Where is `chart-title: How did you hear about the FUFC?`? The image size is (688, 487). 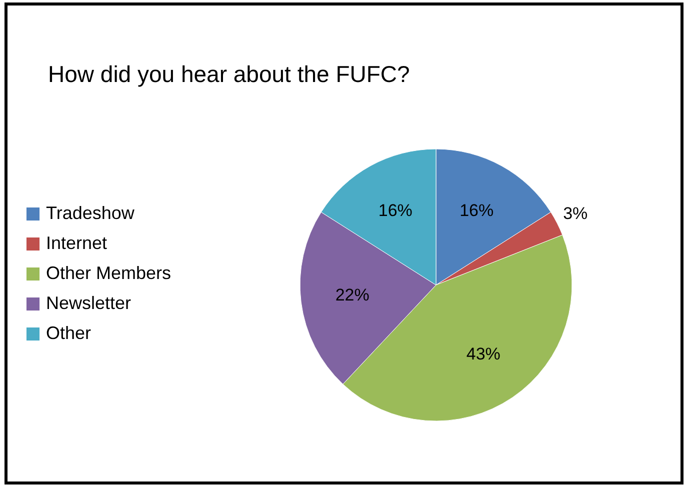
chart-title: How did you hear about the FUFC? is located at coordinates (229, 74).